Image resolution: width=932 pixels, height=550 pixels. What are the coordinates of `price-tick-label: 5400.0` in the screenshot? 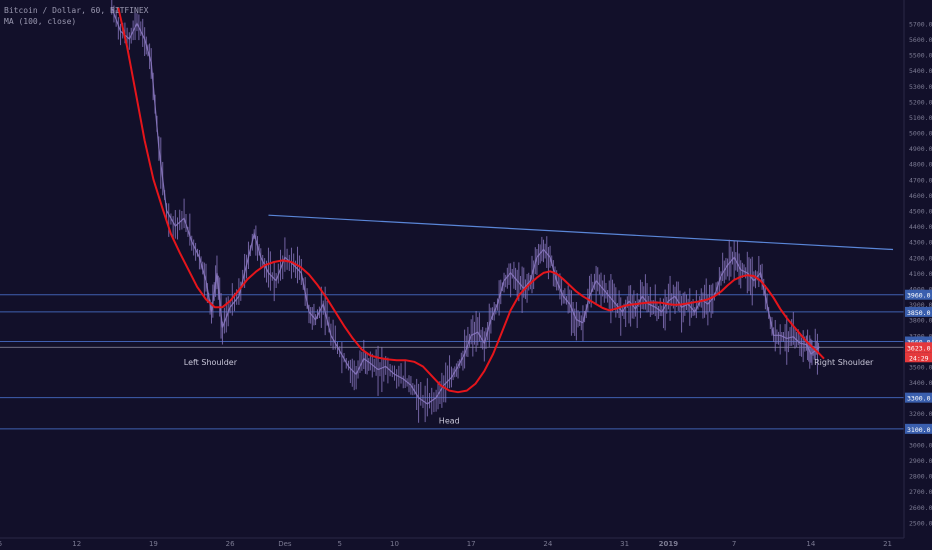 It's located at (920, 71).